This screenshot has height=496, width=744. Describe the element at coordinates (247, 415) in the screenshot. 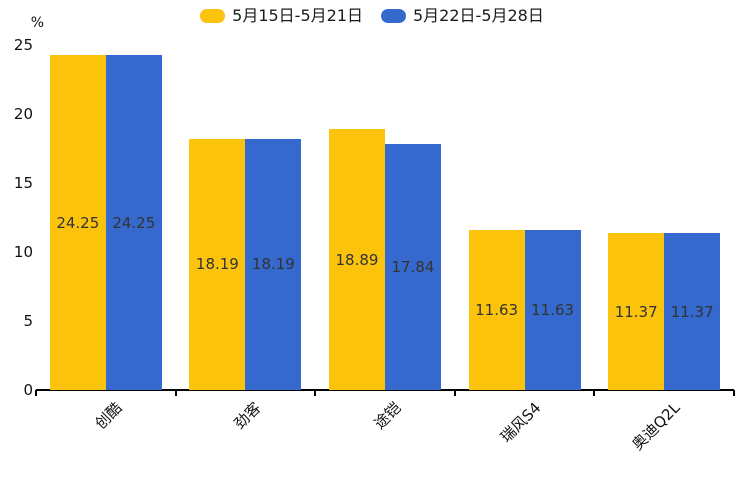

I see `x-category-label-2: 劲客` at that location.